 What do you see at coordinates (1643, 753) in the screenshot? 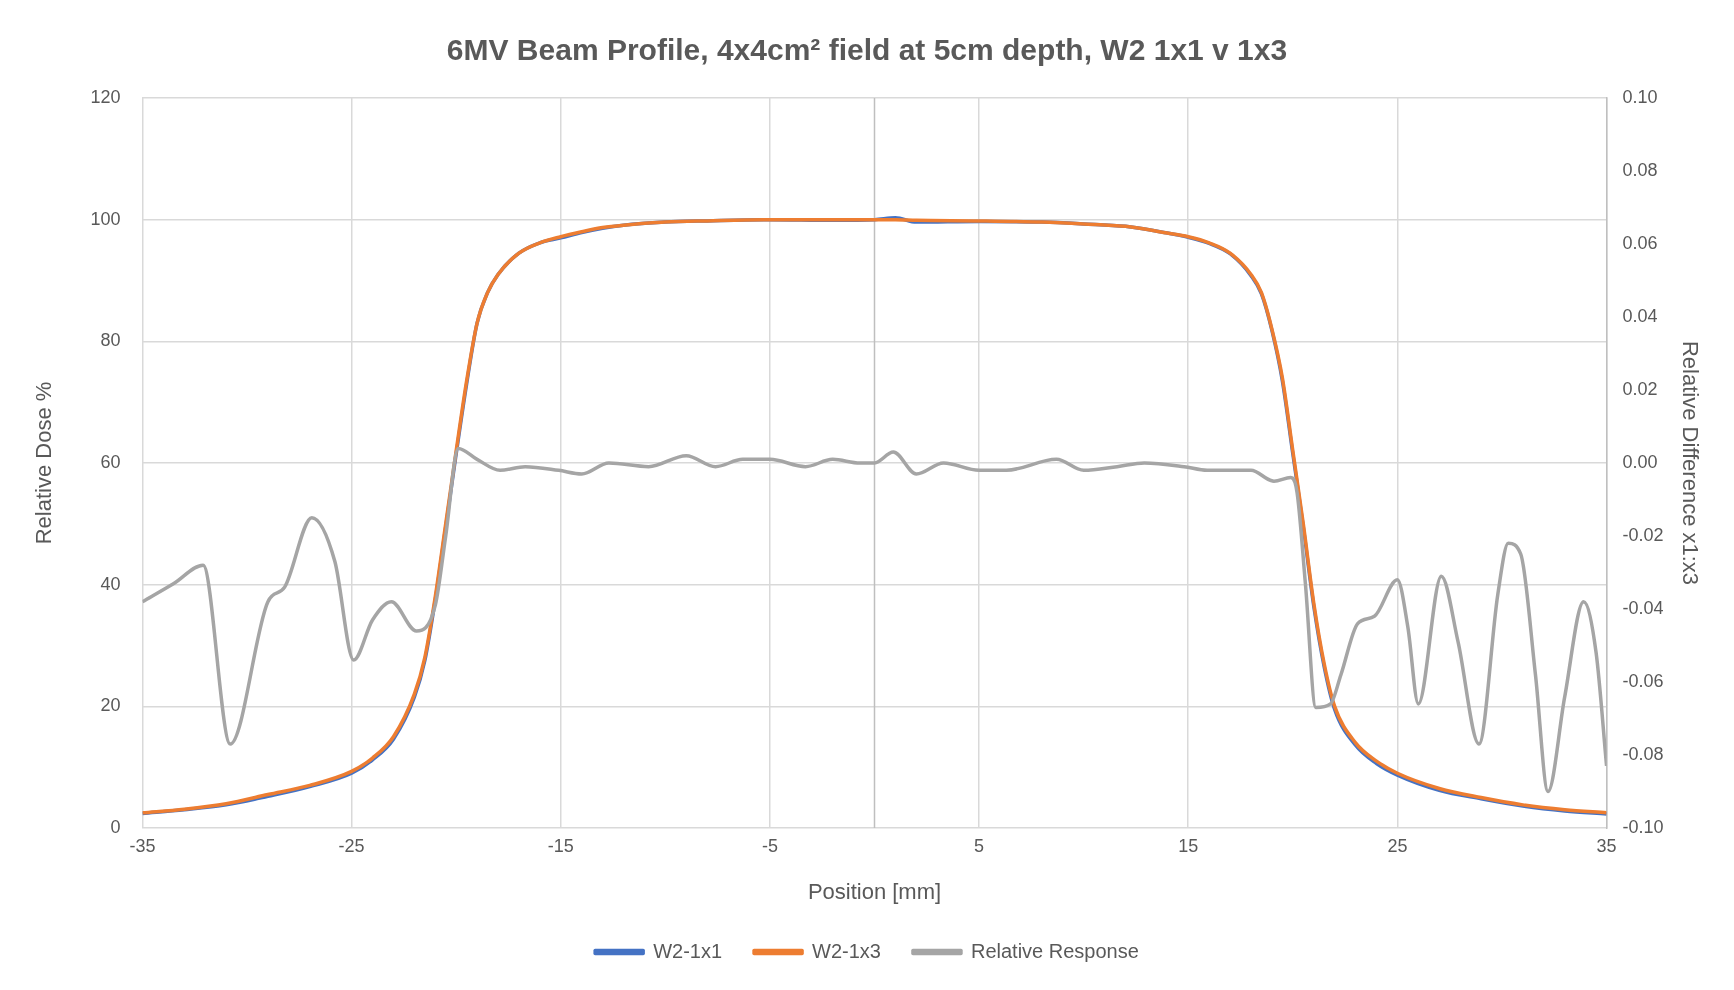
I see `y2-tick-label: -0.08` at bounding box center [1643, 753].